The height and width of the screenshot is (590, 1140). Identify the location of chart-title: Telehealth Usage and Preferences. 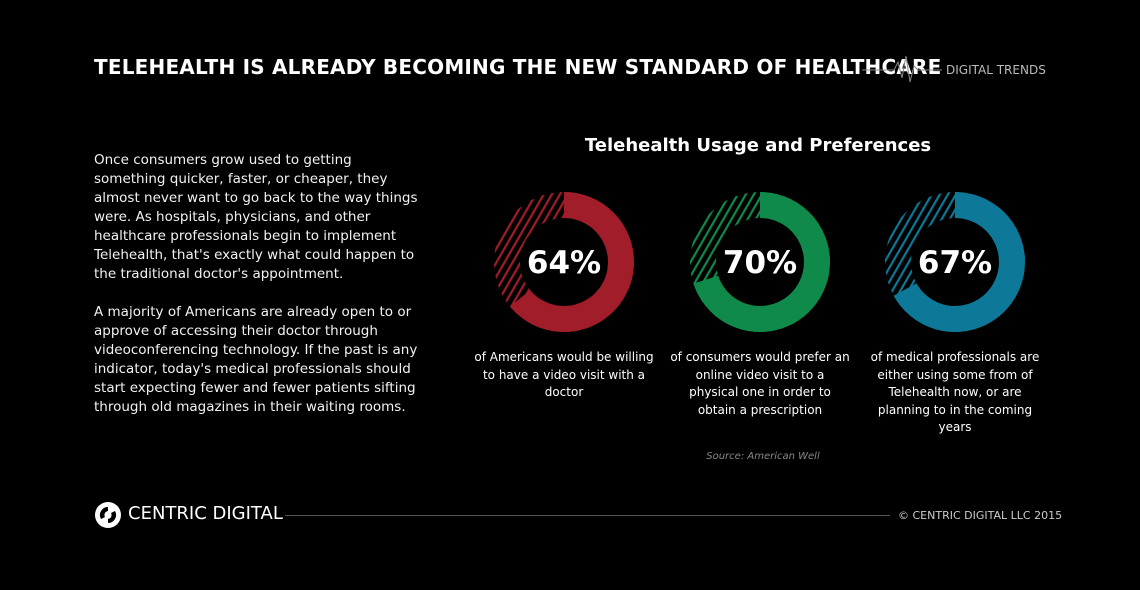
(758, 145).